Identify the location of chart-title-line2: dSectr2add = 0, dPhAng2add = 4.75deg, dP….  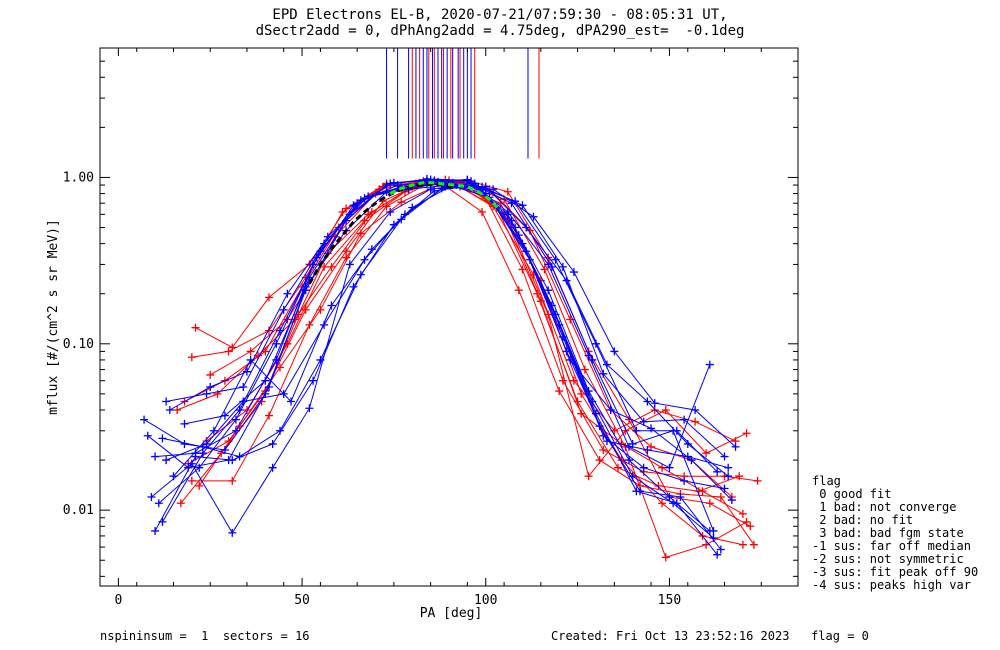
(500, 31).